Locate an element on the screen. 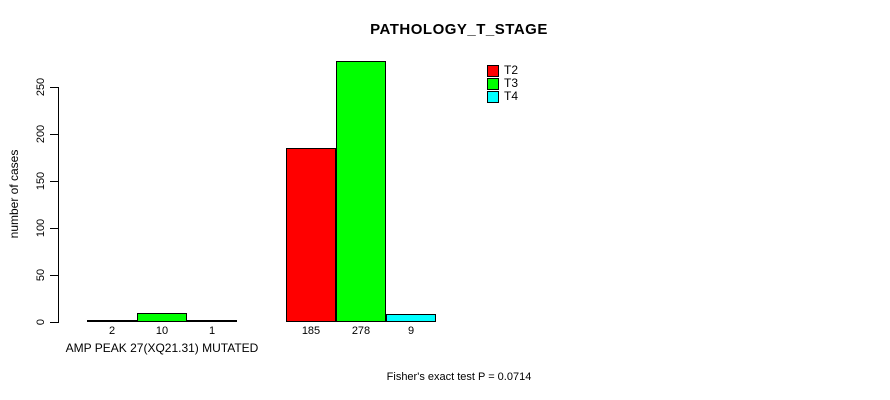 The image size is (890, 400). bar-value-label: 278 is located at coordinates (361, 331).